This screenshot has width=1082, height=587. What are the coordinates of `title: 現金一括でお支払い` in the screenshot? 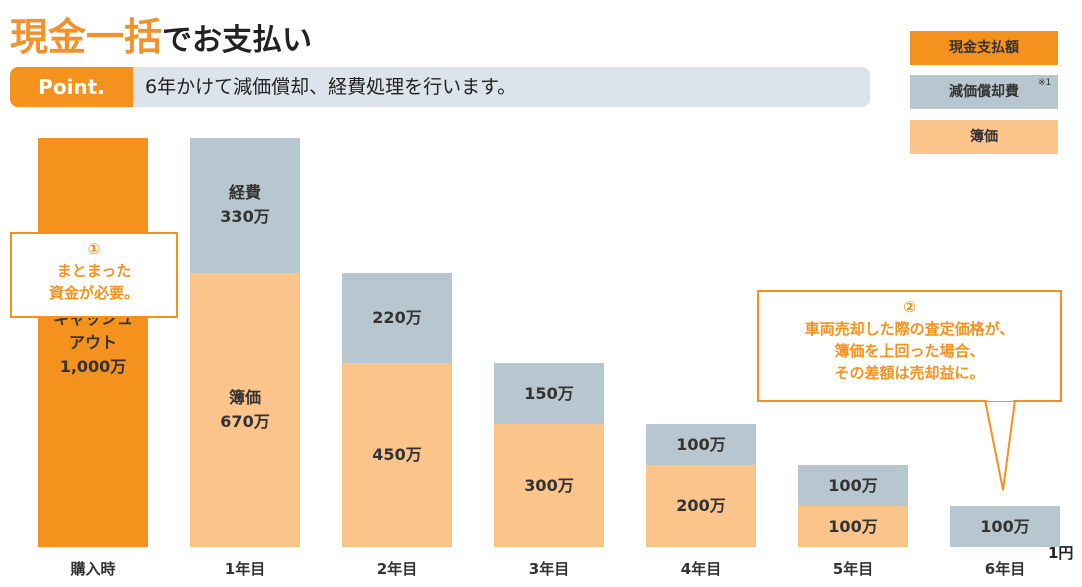 It's located at (161, 33).